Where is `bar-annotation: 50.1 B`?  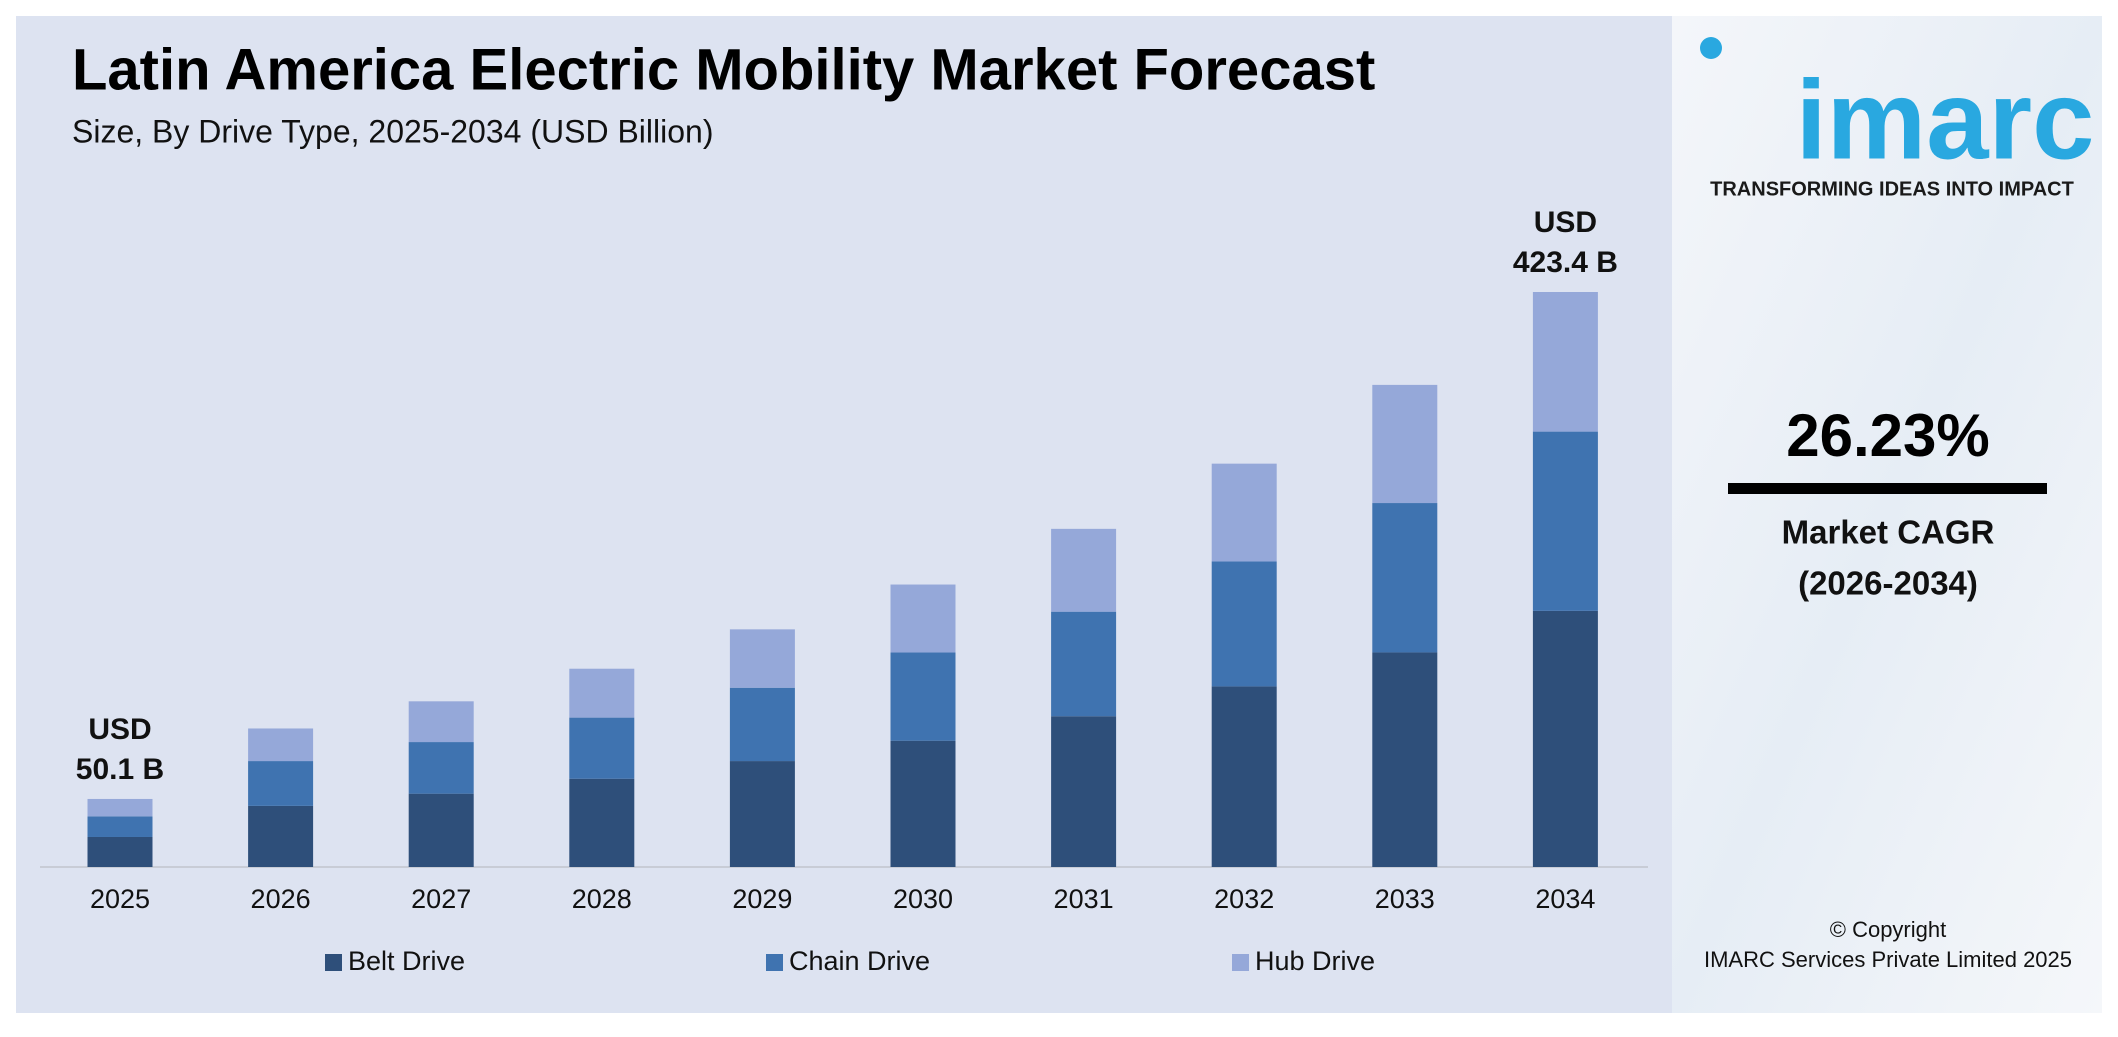
bar-annotation: 50.1 B is located at coordinates (120, 769).